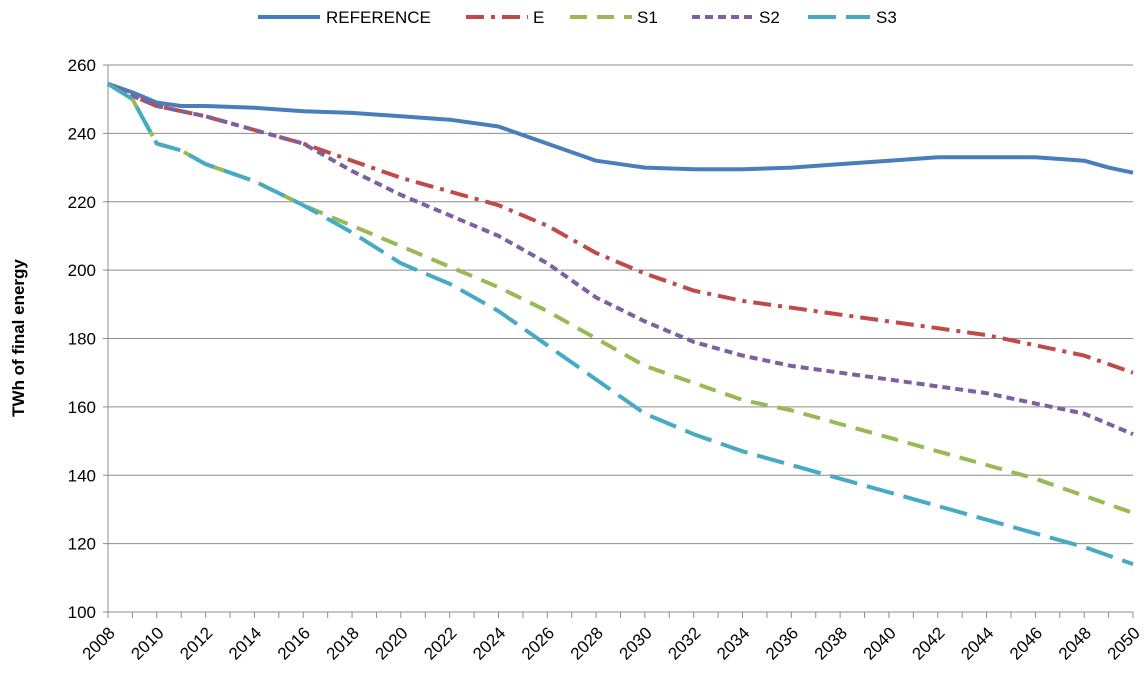 The image size is (1146, 691). I want to click on x-tick-label: 2042, so click(928, 643).